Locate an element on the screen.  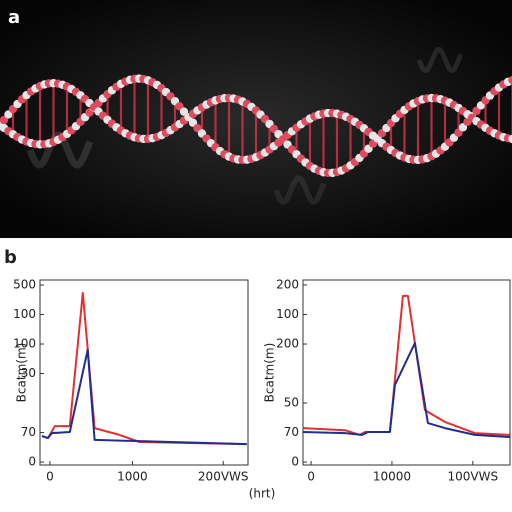
x-tick-label: 10000 is located at coordinates (392, 477).